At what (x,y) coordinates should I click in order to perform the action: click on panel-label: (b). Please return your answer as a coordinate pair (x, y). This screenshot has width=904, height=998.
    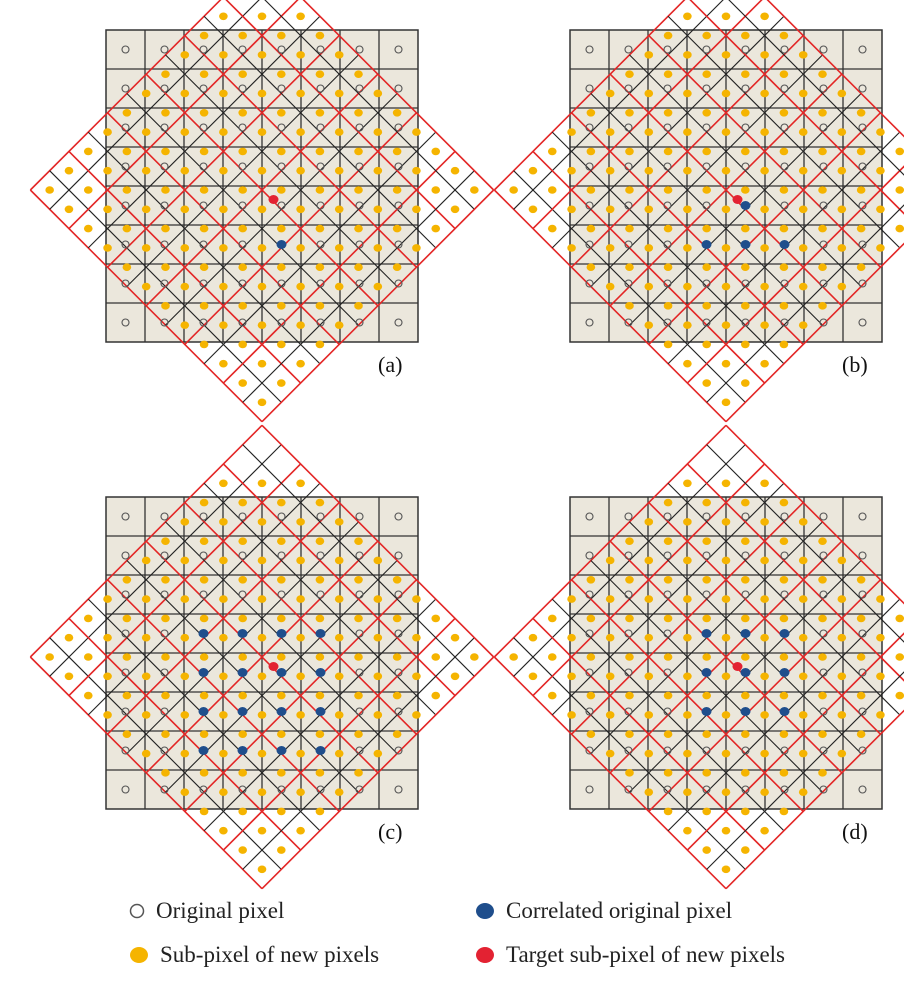
    Looking at the image, I should click on (855, 364).